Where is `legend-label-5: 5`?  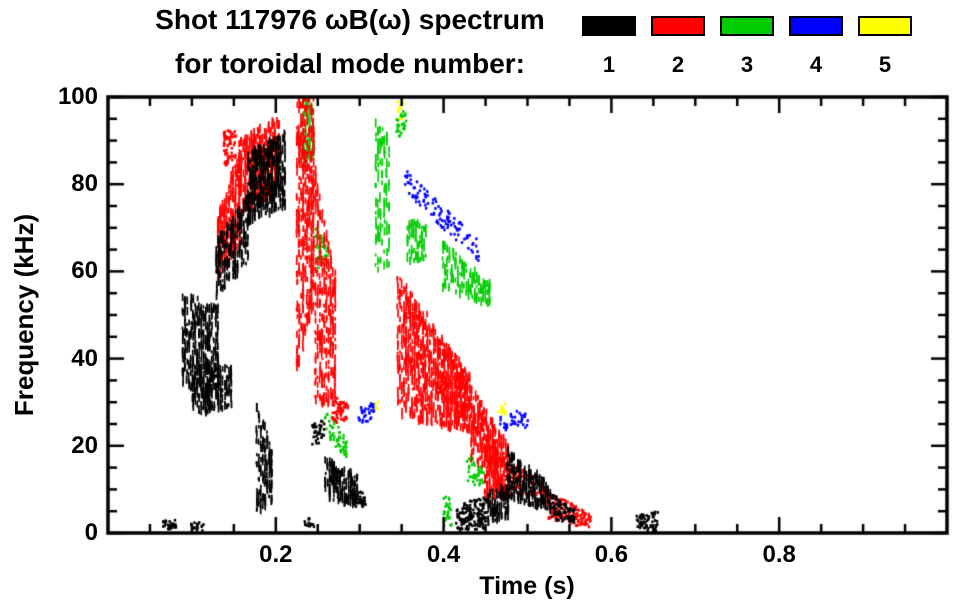 legend-label-5: 5 is located at coordinates (885, 64).